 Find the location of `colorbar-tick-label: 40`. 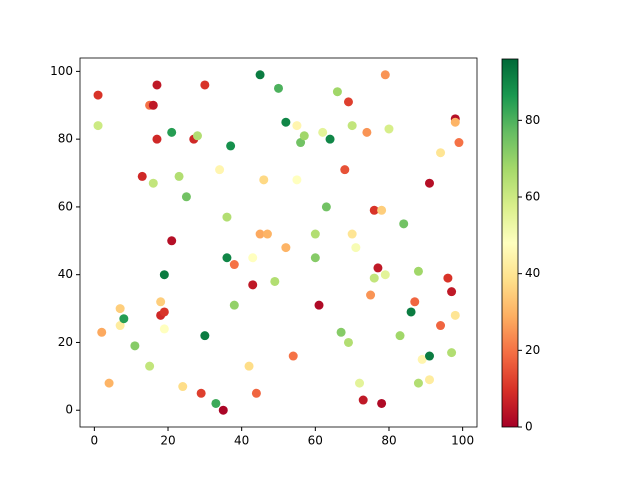

colorbar-tick-label: 40 is located at coordinates (532, 273).